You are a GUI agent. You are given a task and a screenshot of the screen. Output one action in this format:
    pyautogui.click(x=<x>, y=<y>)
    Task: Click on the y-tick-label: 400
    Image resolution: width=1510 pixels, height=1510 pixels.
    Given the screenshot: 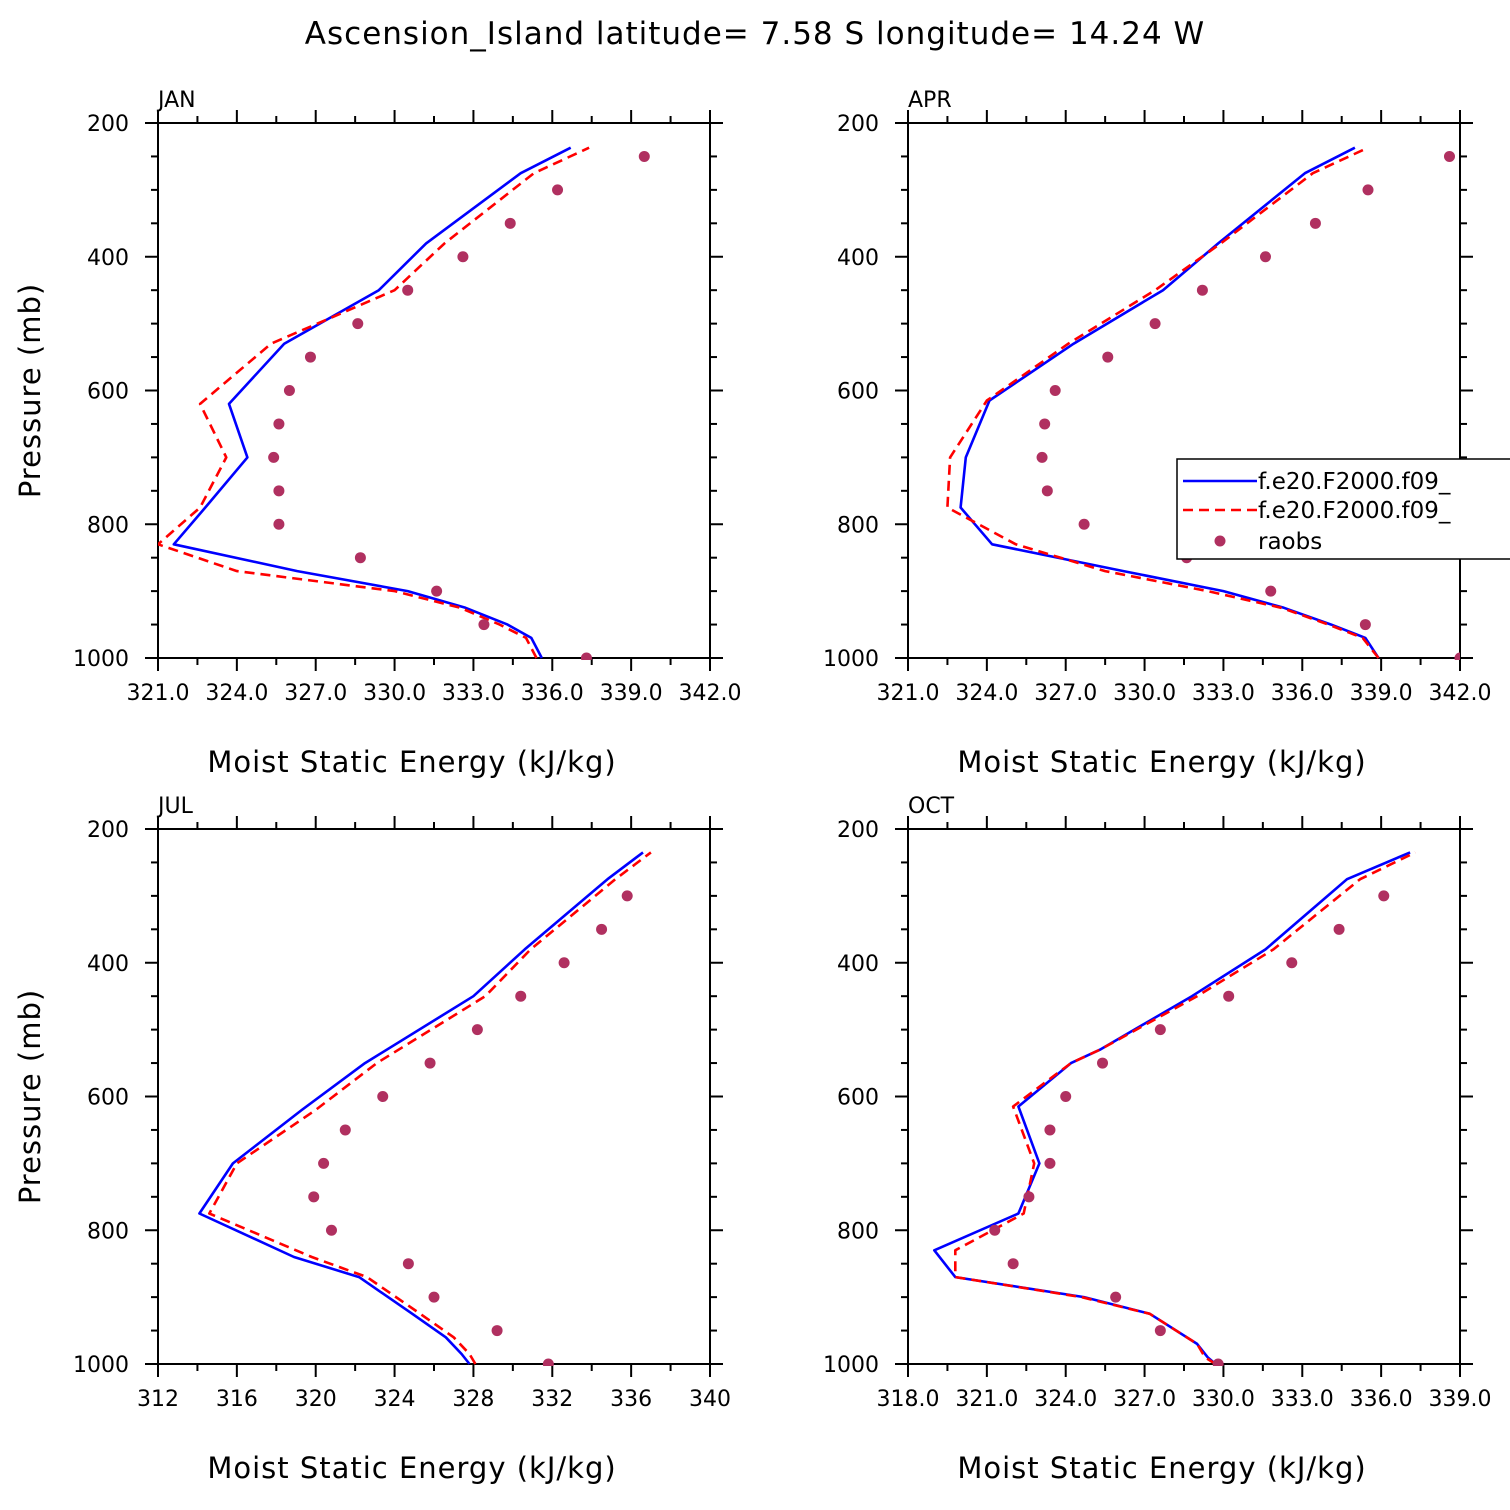 What is the action you would take?
    pyautogui.click(x=108, y=964)
    